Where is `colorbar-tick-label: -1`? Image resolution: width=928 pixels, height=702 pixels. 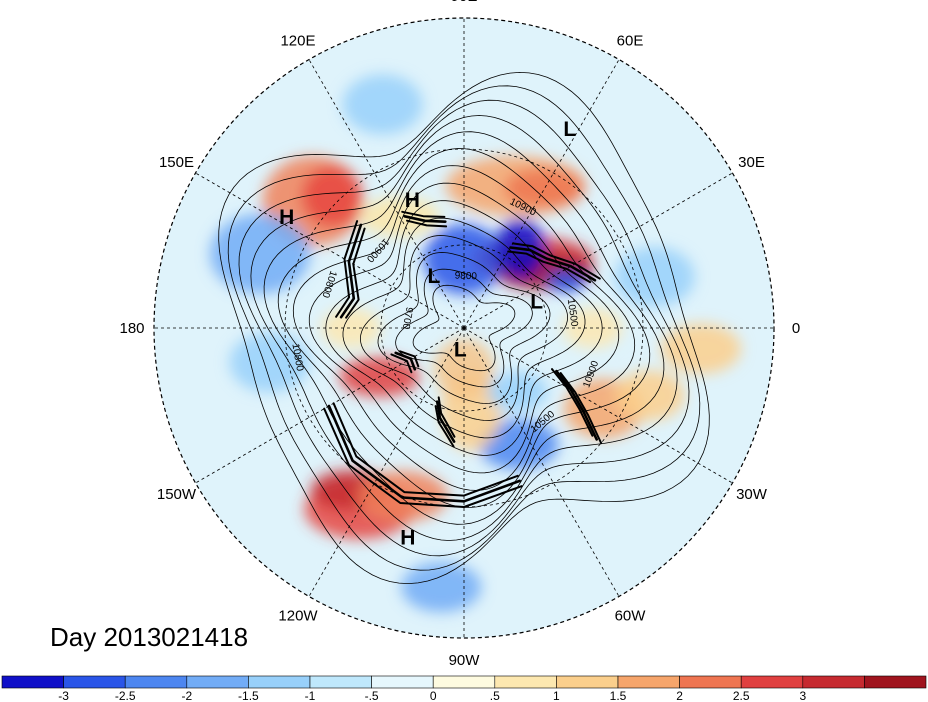
colorbar-tick-label: -1 is located at coordinates (310, 695).